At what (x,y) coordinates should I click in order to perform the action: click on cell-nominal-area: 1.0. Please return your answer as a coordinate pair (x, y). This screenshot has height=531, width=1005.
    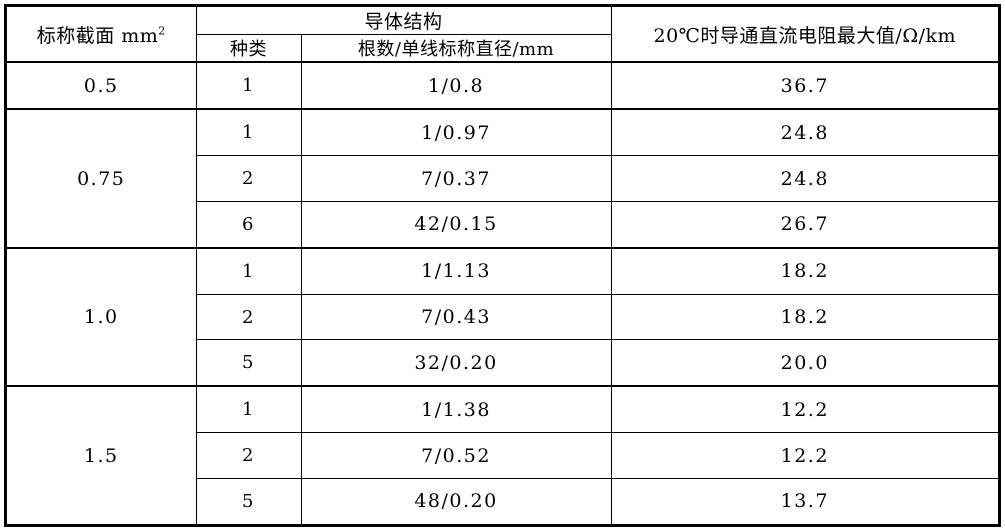
    Looking at the image, I should click on (101, 316).